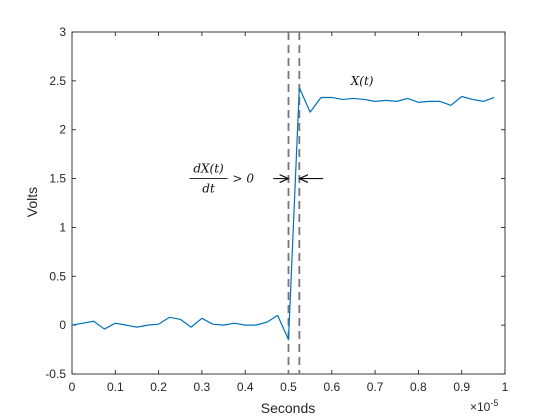 The image size is (557, 418). Describe the element at coordinates (202, 387) in the screenshot. I see `x-tick-label: 0.3` at that location.